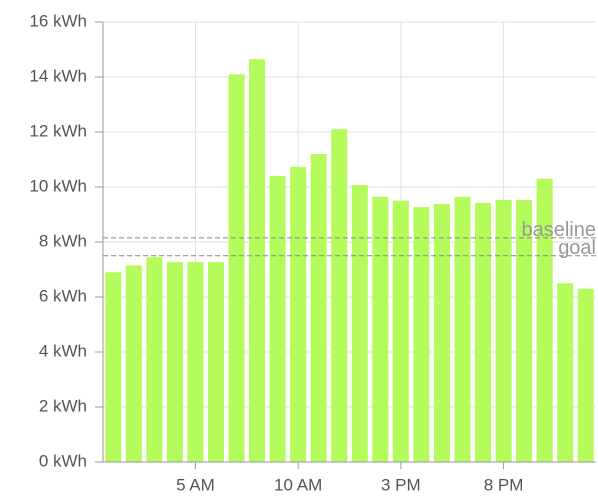 The height and width of the screenshot is (496, 598). I want to click on x-tick-label: 10 AM, so click(298, 484).